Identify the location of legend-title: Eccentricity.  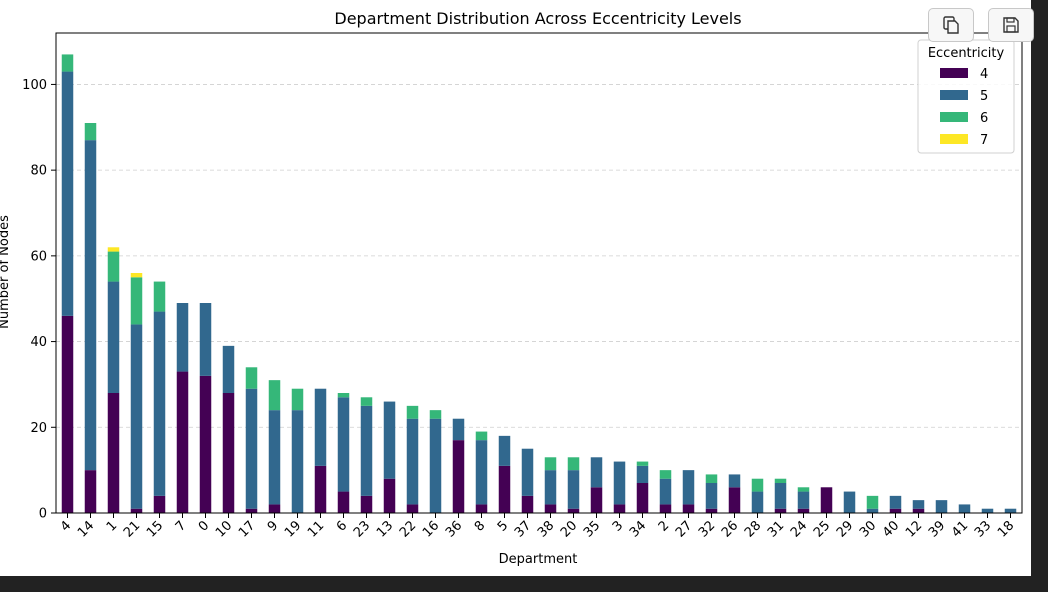
(966, 53).